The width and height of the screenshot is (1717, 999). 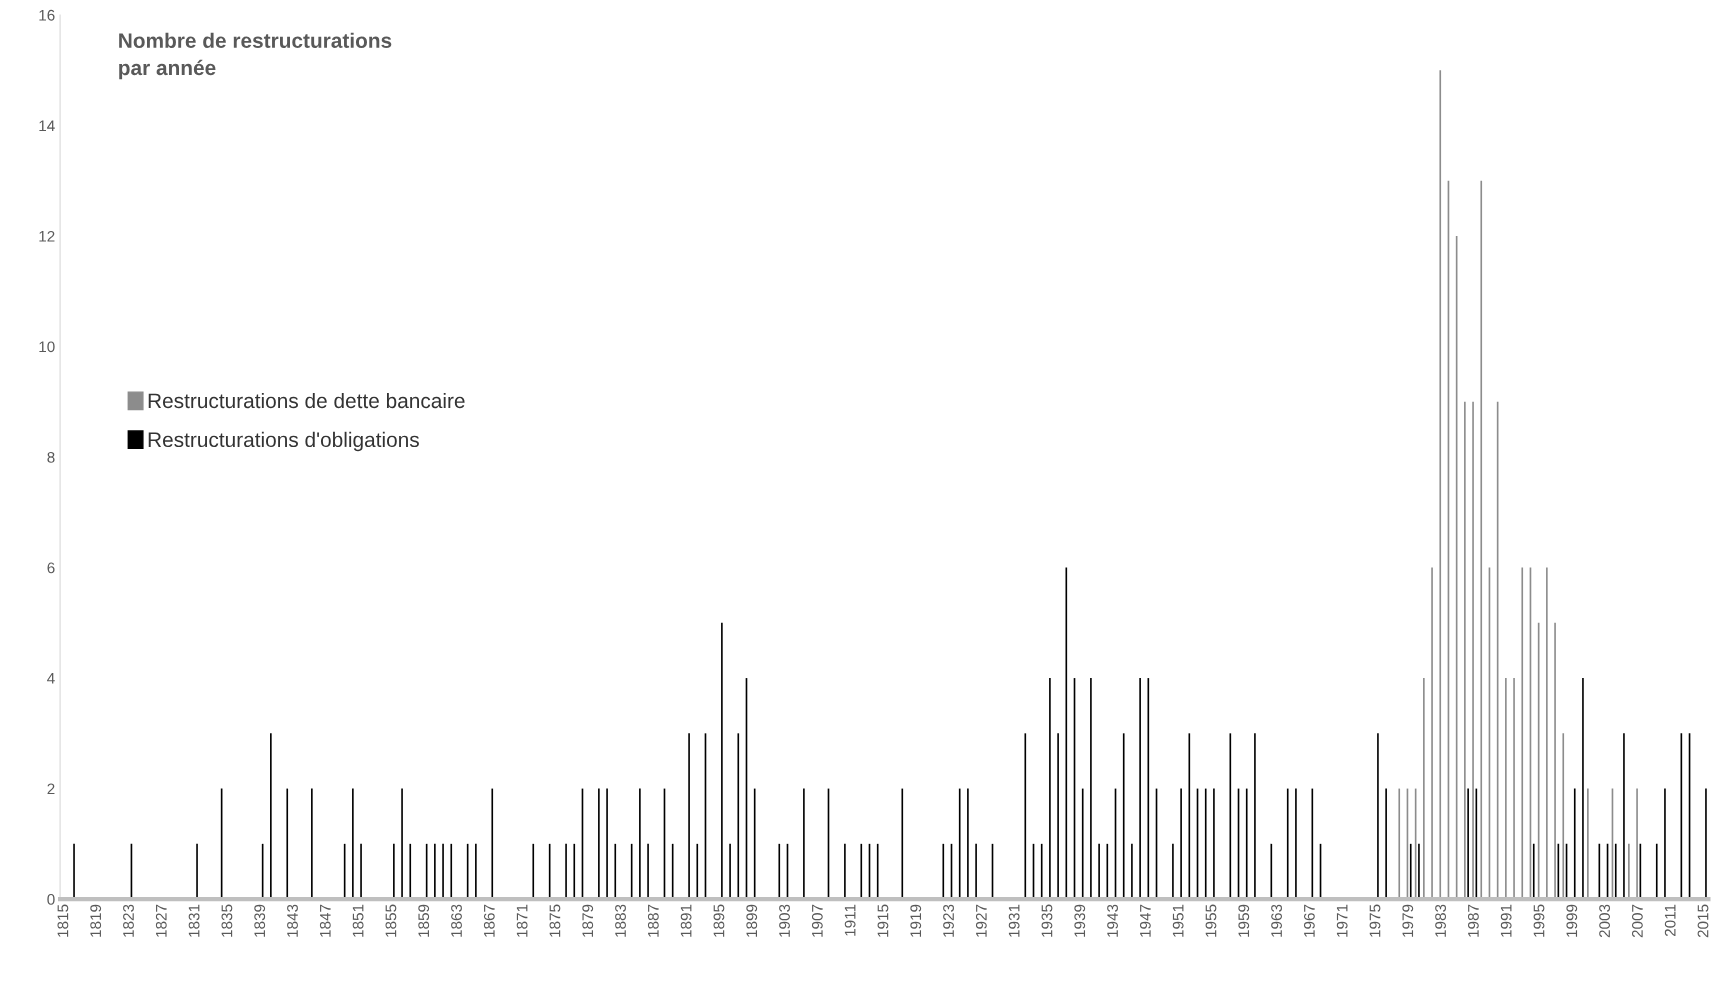 What do you see at coordinates (51, 457) in the screenshot?
I see `y-tick-label: 8` at bounding box center [51, 457].